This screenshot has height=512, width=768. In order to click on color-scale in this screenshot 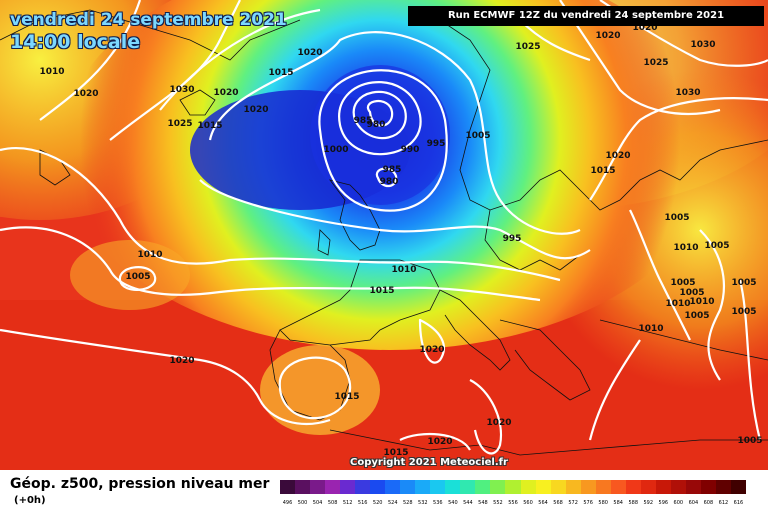, I will do `click(513, 487)`.